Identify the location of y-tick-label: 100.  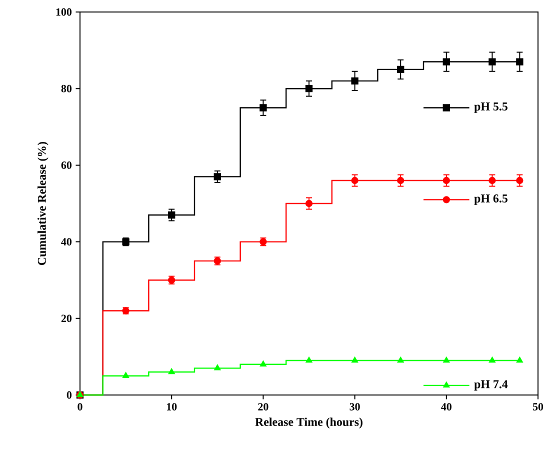
(64, 12).